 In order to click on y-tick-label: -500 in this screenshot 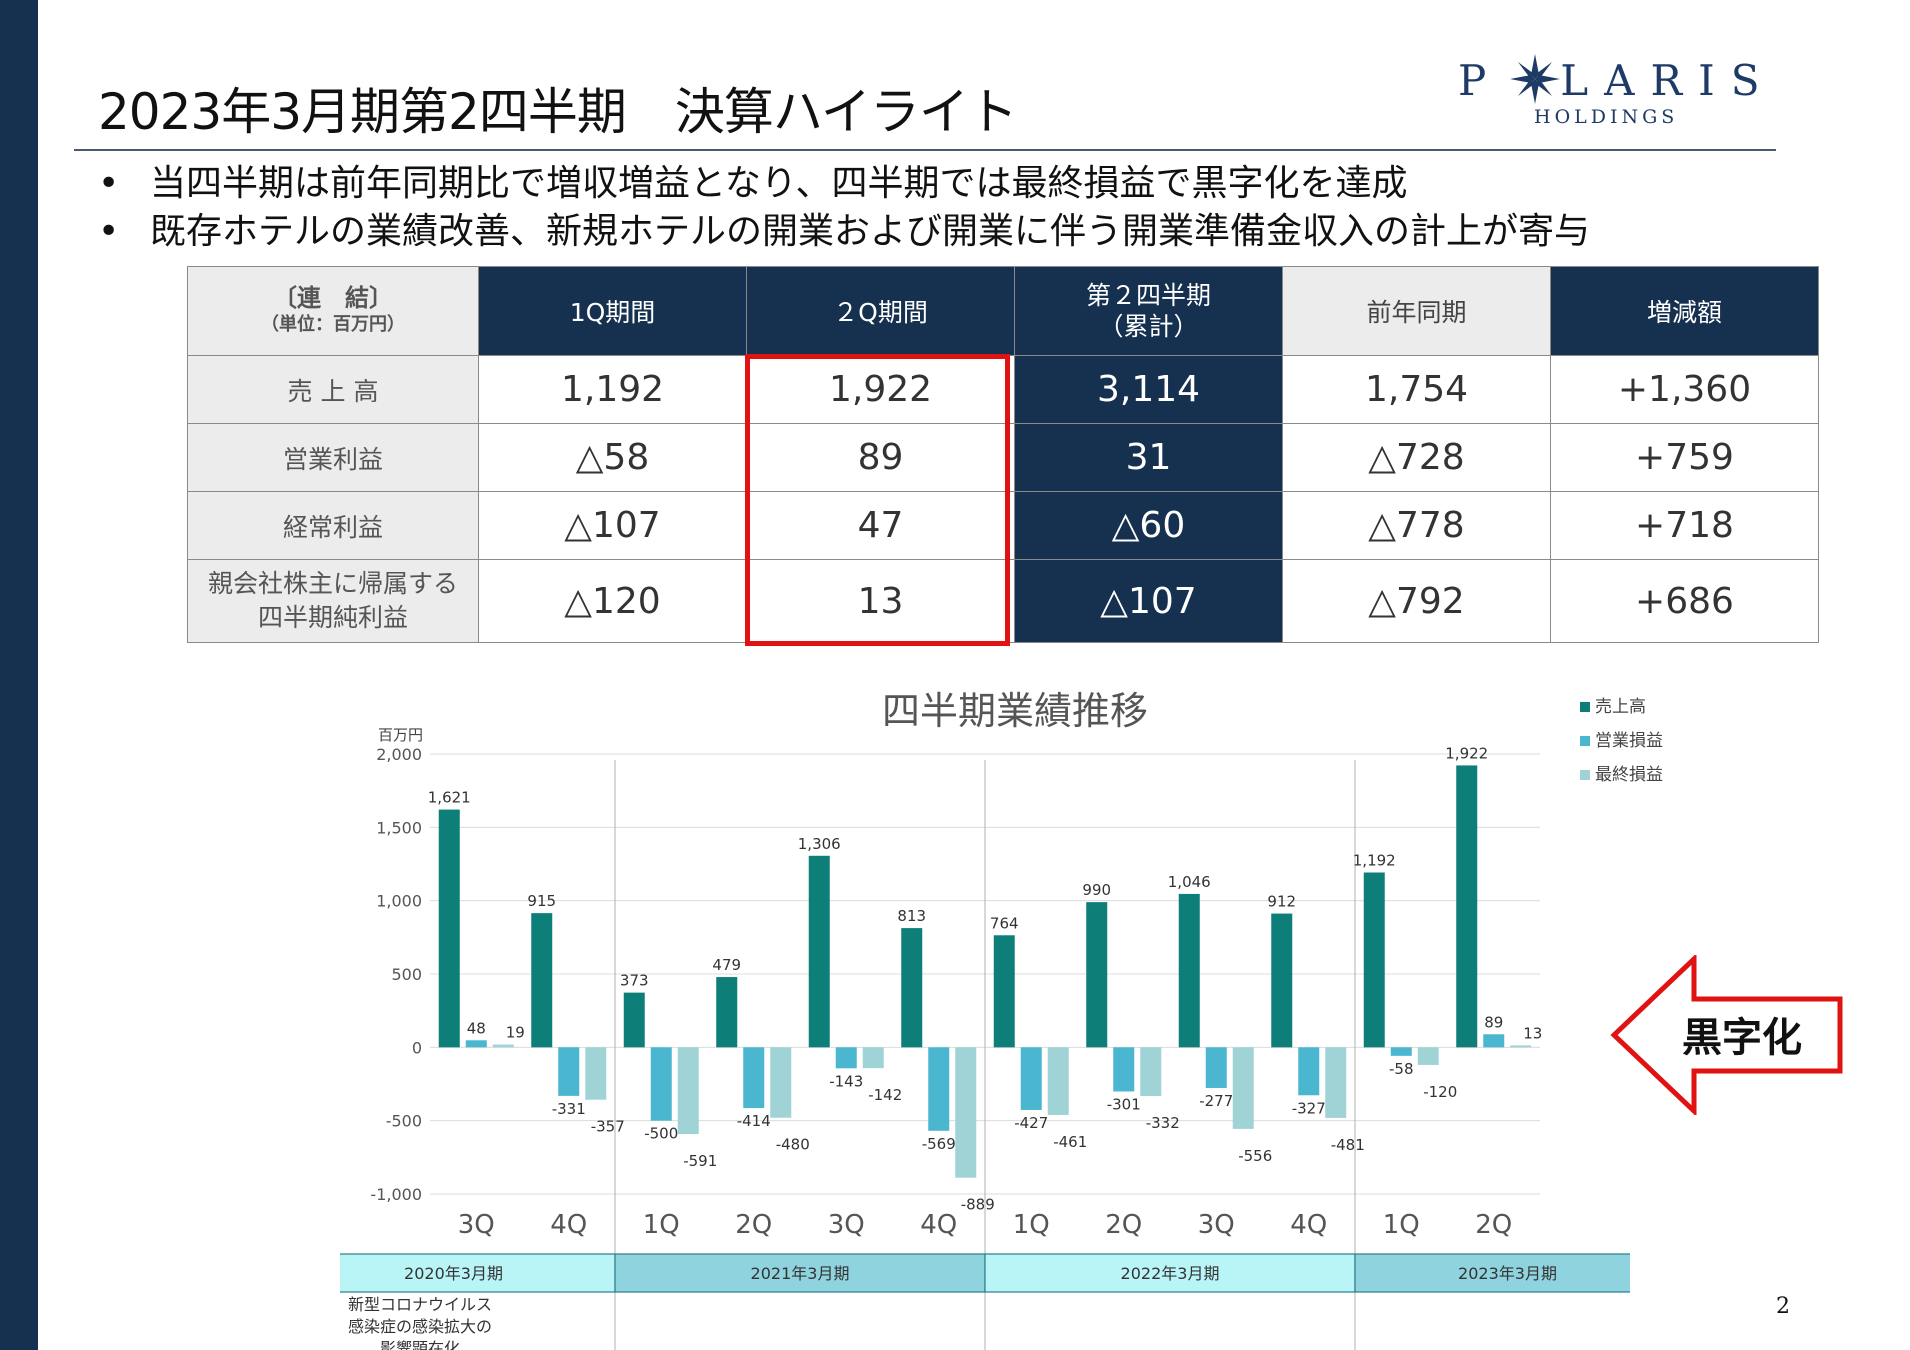, I will do `click(404, 1121)`.